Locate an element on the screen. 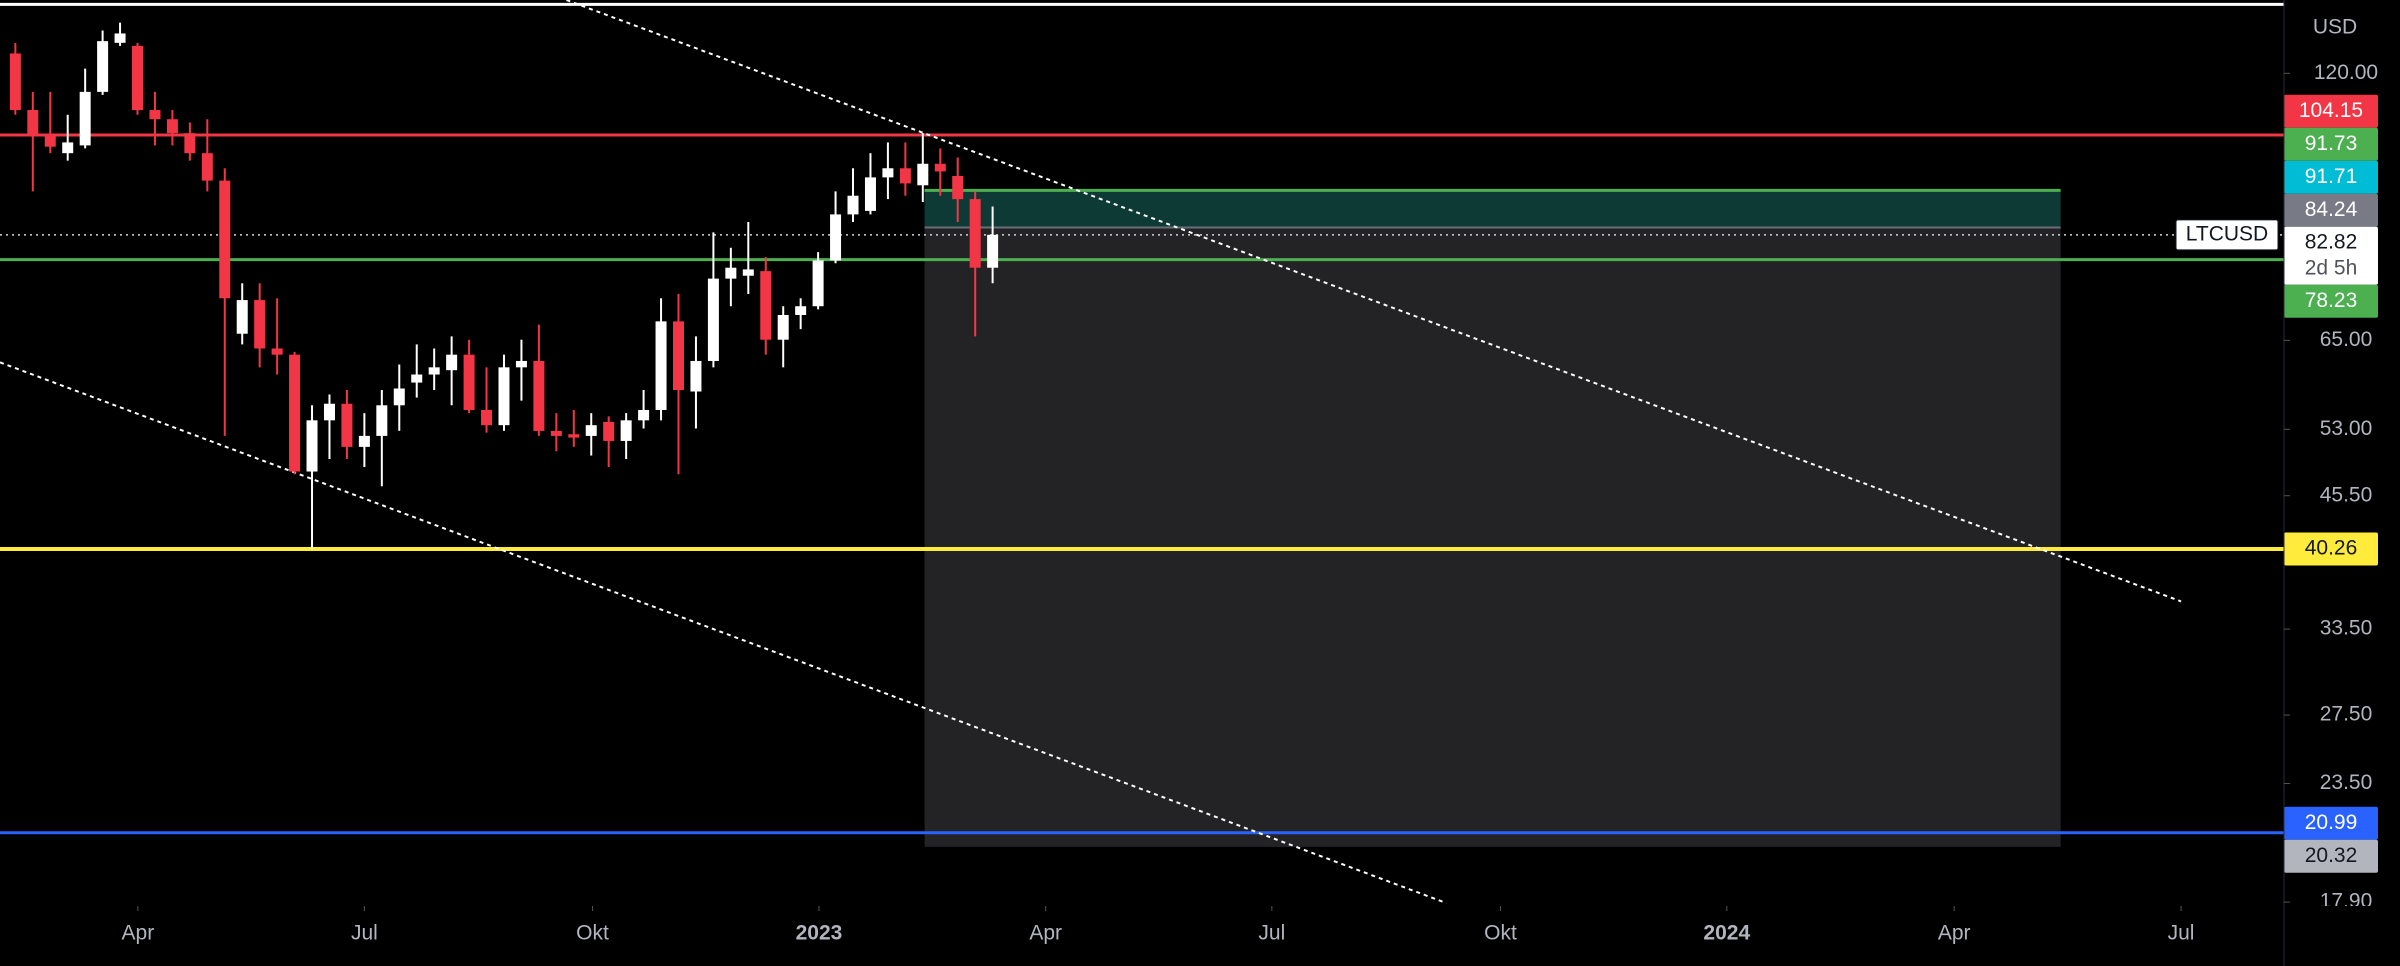 The width and height of the screenshot is (2400, 966). symbol-tag is located at coordinates (2227, 235).